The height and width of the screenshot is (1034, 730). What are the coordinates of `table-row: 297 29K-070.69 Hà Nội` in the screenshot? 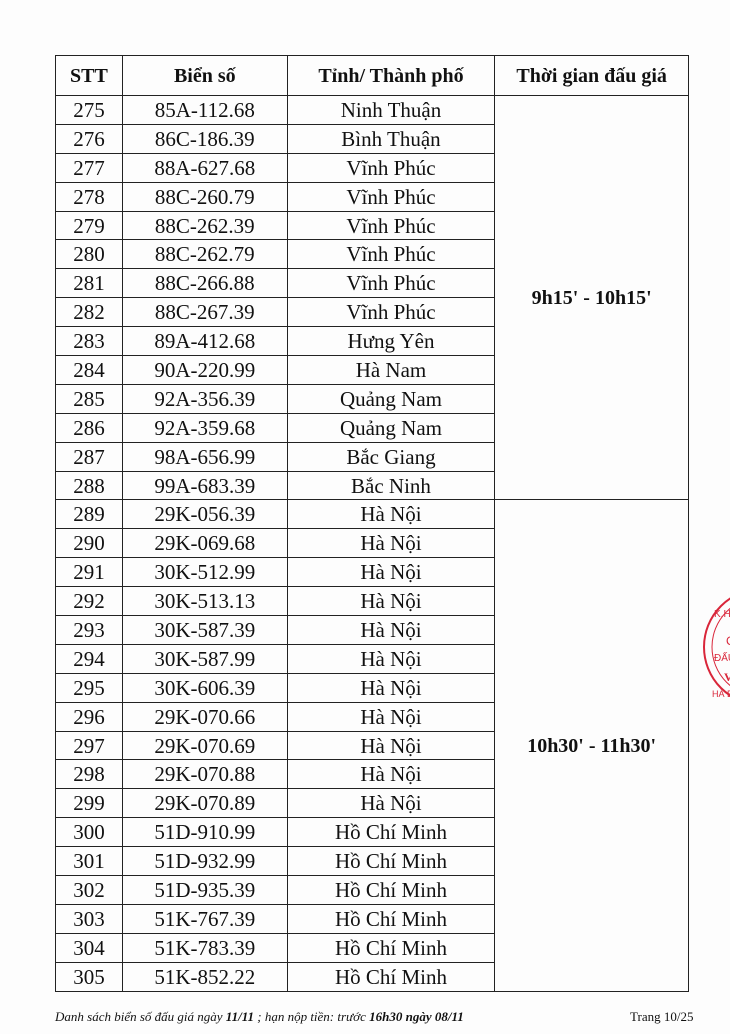 It's located at (372, 745).